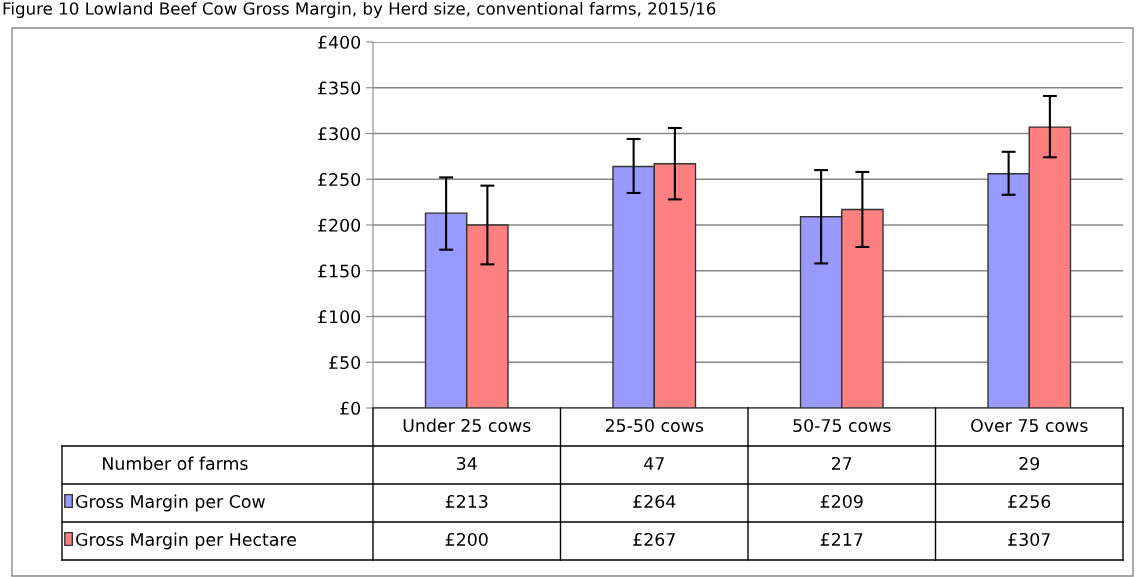  I want to click on data-label: £264, so click(654, 501).